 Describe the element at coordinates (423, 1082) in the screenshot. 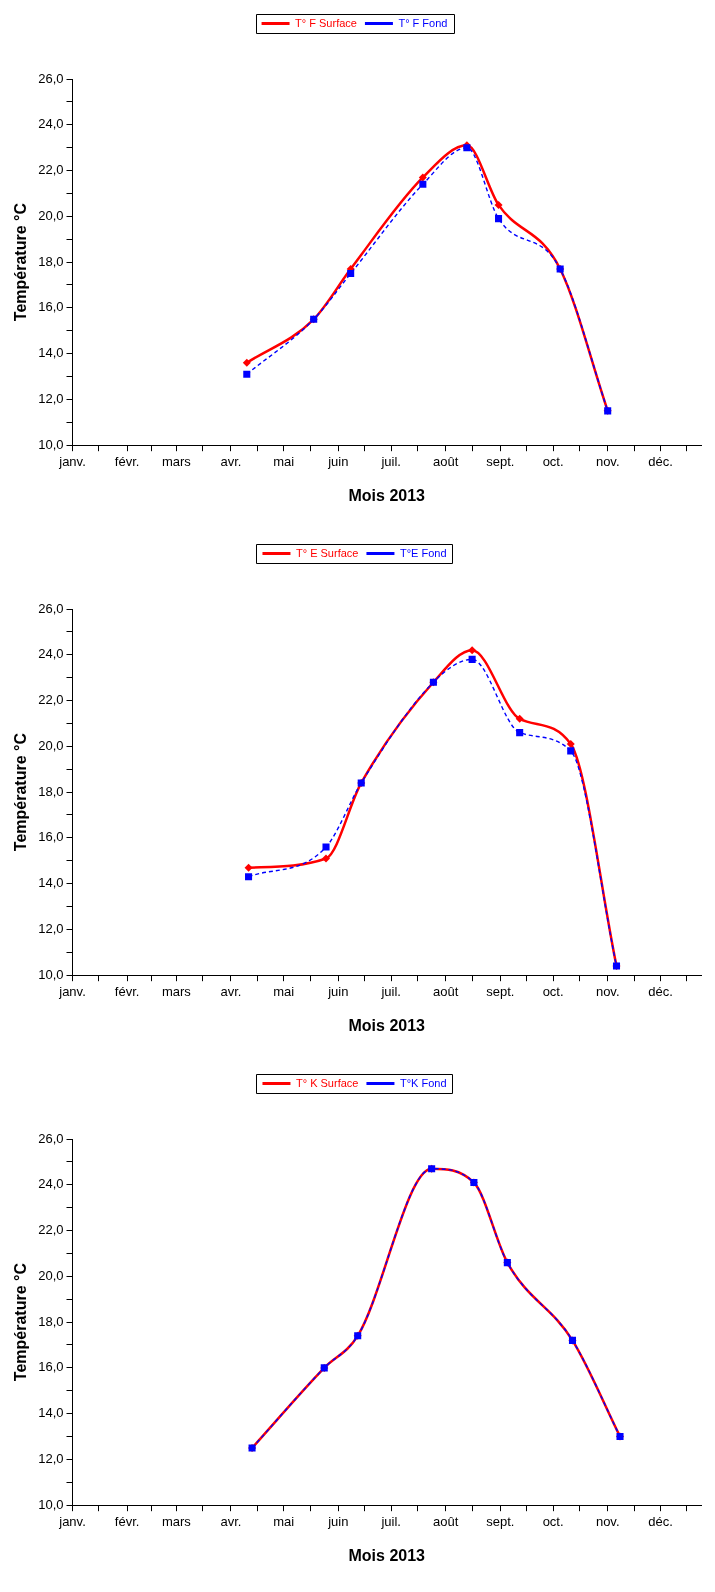

I see `legend-label: T°K Fond` at that location.